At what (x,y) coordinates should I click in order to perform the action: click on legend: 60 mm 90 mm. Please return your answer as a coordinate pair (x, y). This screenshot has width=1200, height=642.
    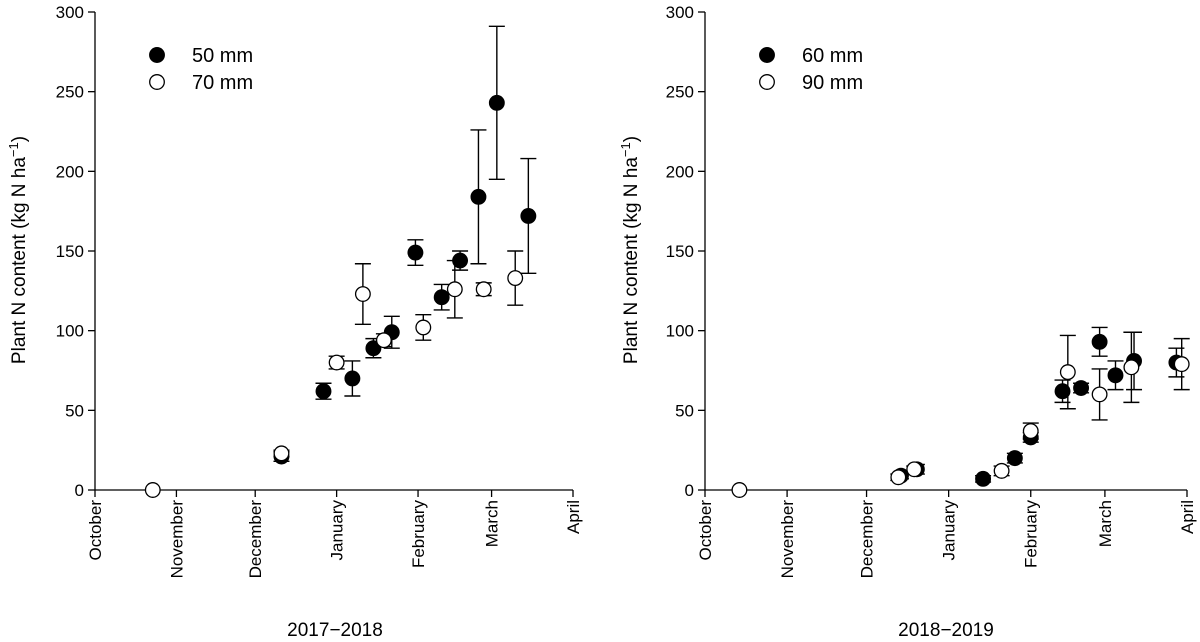
    Looking at the image, I should click on (811, 69).